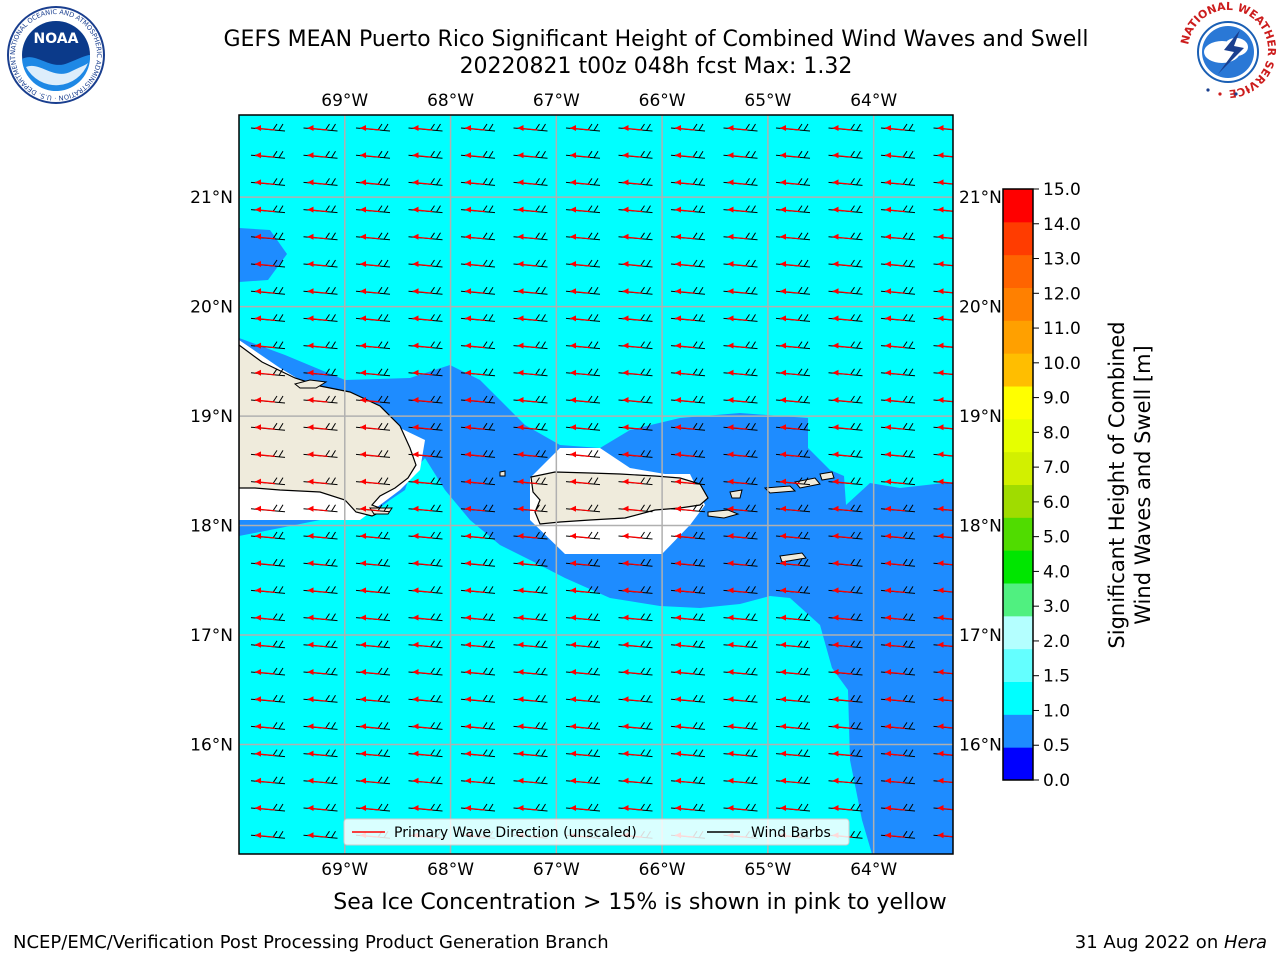 This screenshot has width=1280, height=960. Describe the element at coordinates (1056, 781) in the screenshot. I see `colorbar-tick-label: 0.0` at that location.